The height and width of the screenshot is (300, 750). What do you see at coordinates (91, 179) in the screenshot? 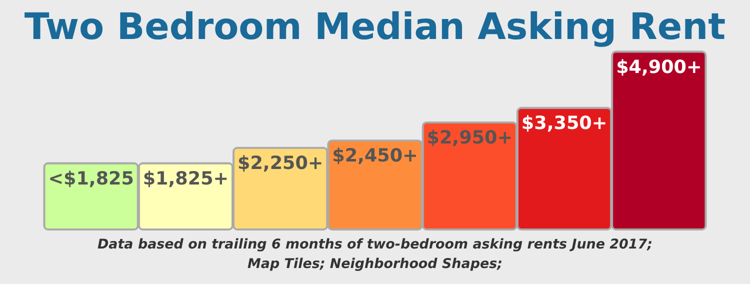
I see `data-label: <$1,825` at bounding box center [91, 179].